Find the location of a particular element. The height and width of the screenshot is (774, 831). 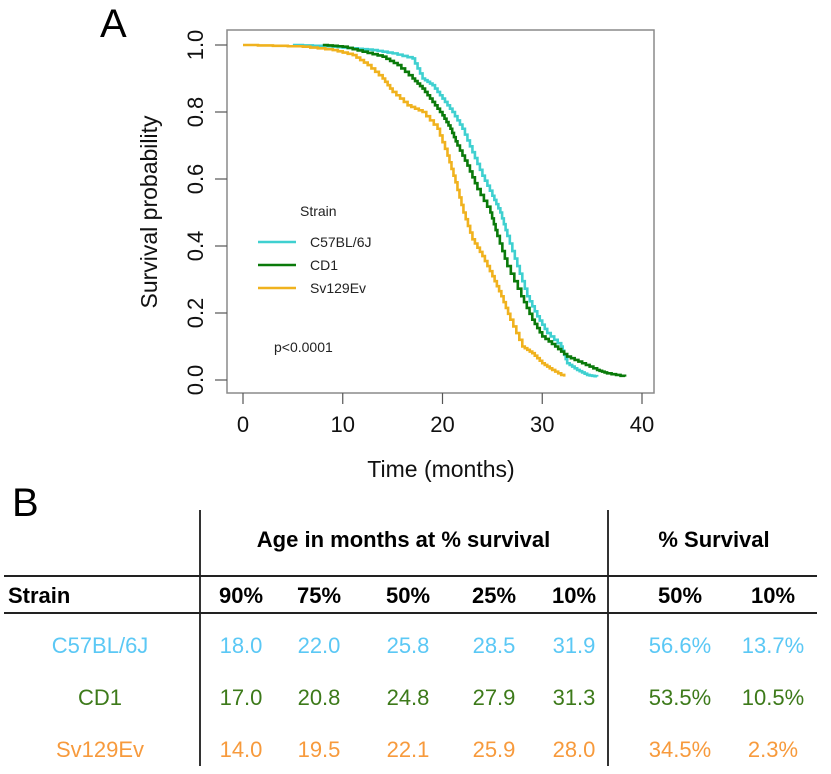

table-cell-age: 20.8 is located at coordinates (319, 697).